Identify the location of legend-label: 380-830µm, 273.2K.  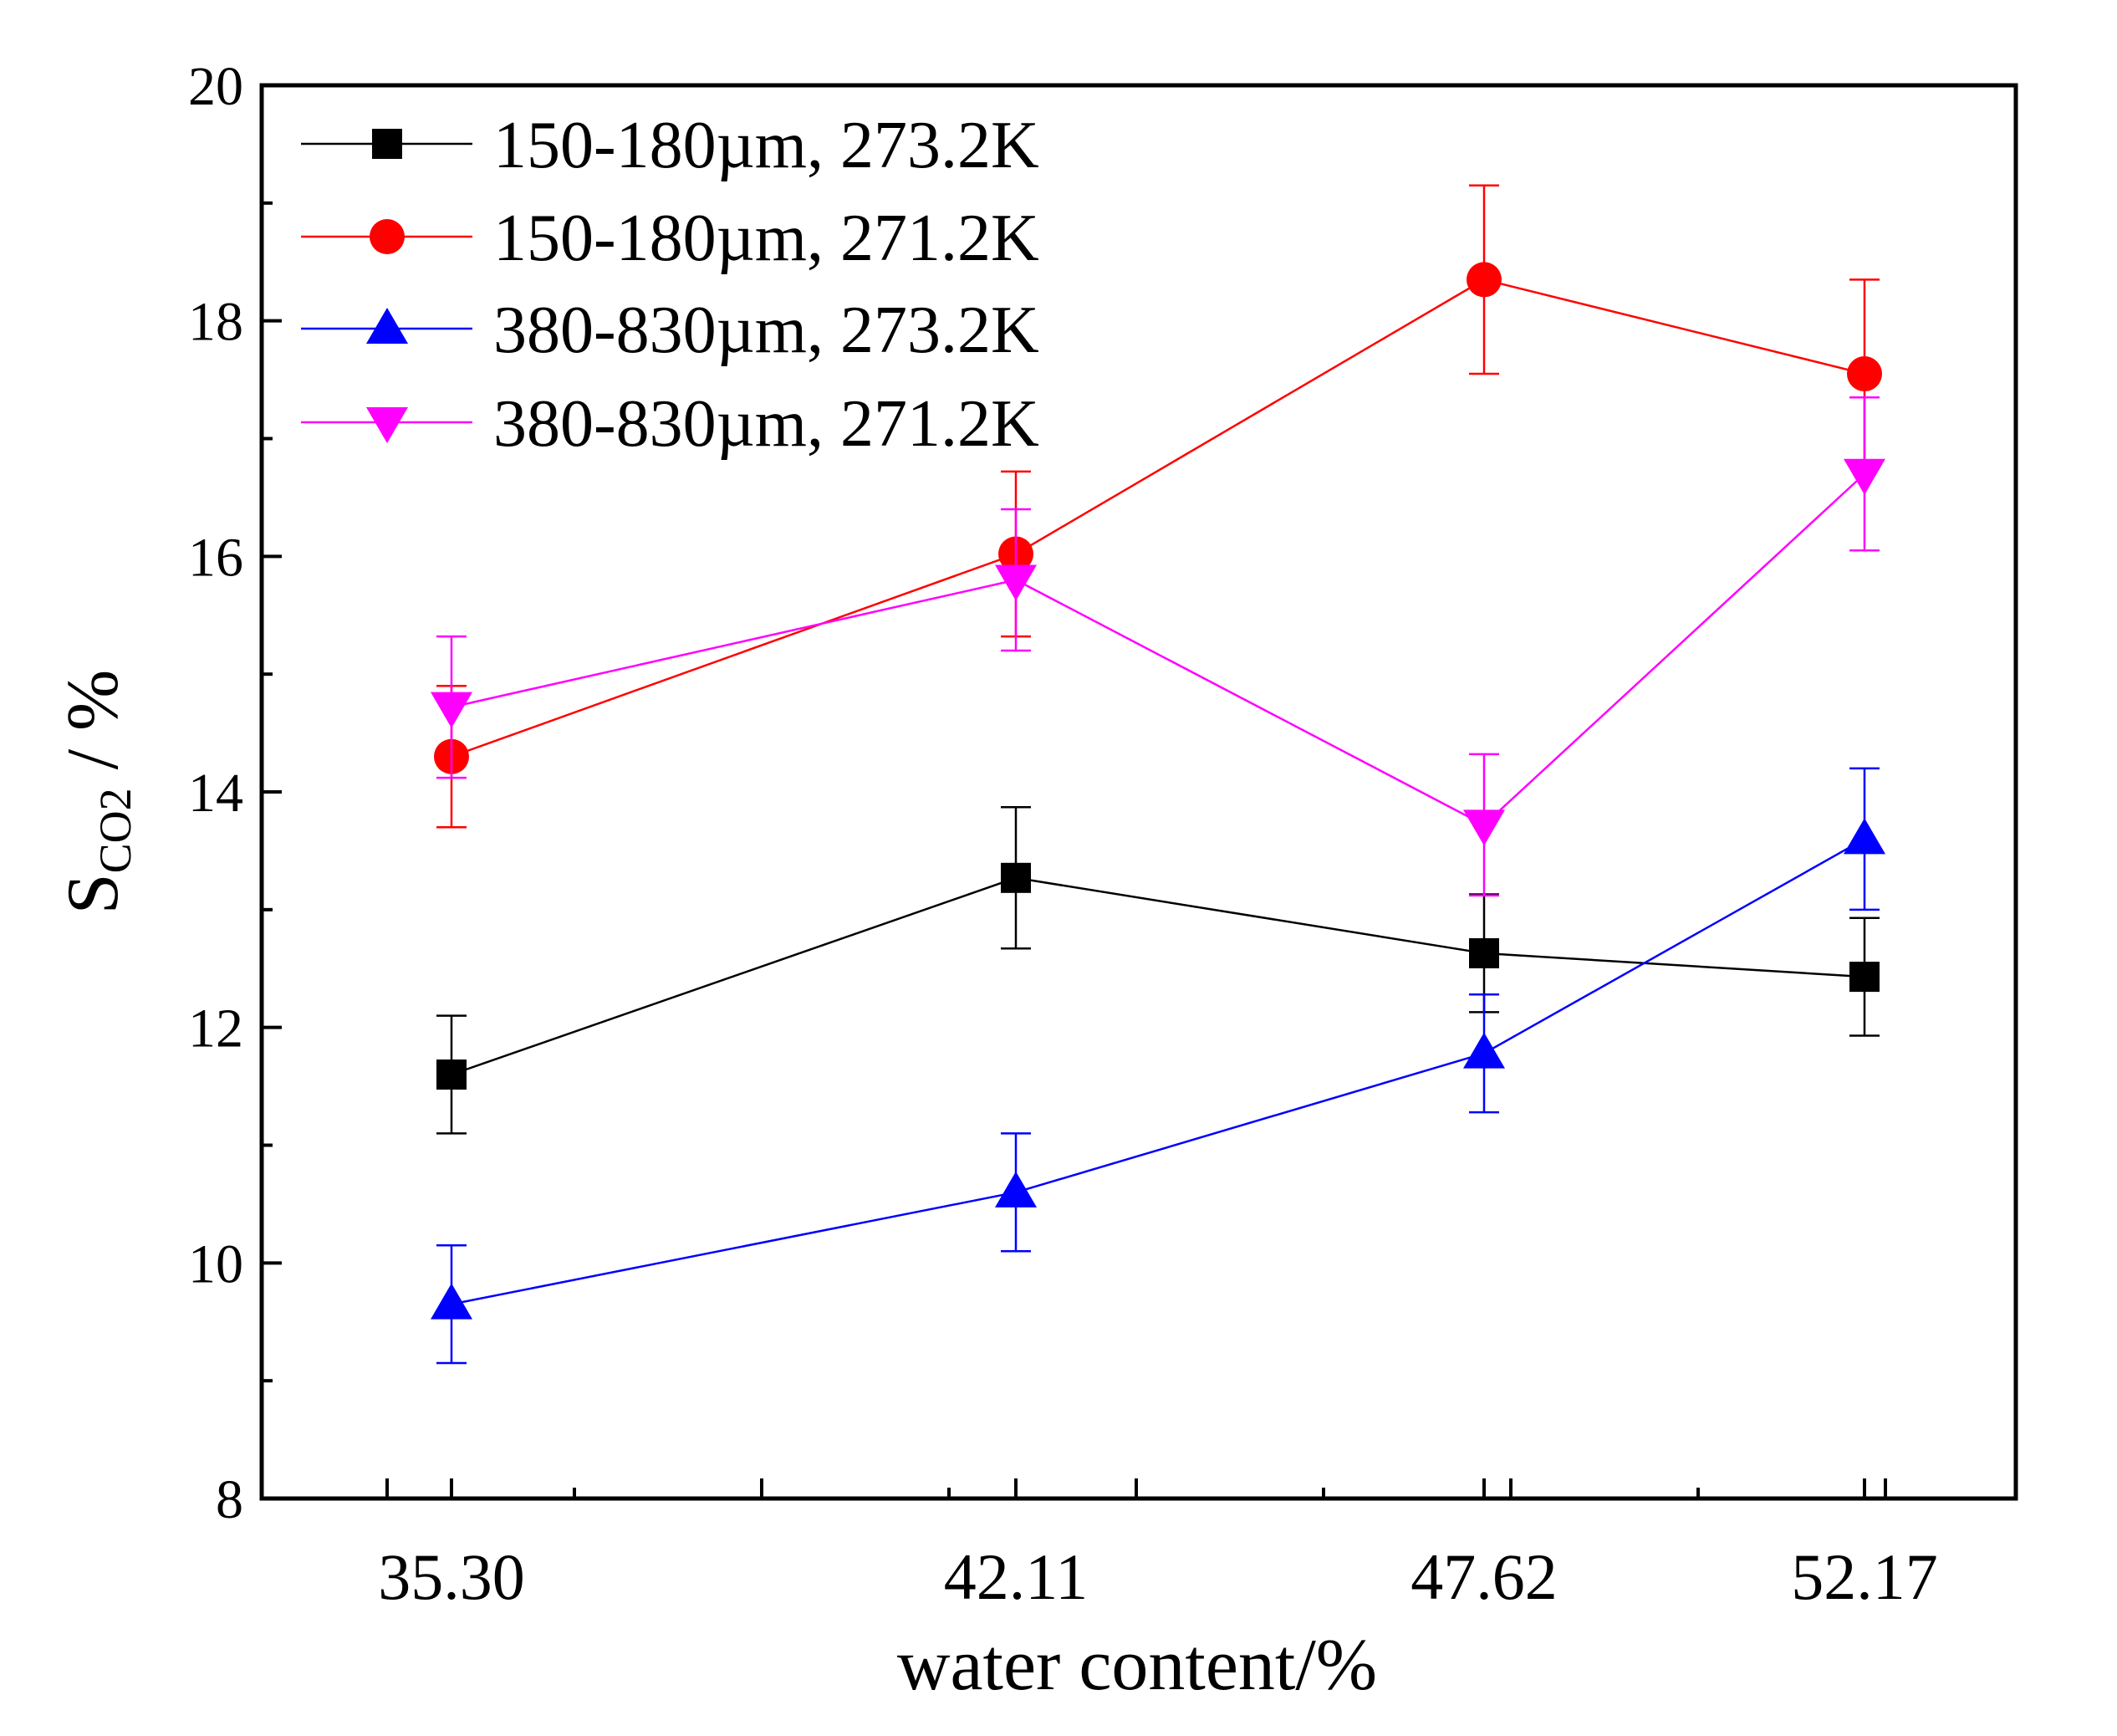
(766, 330).